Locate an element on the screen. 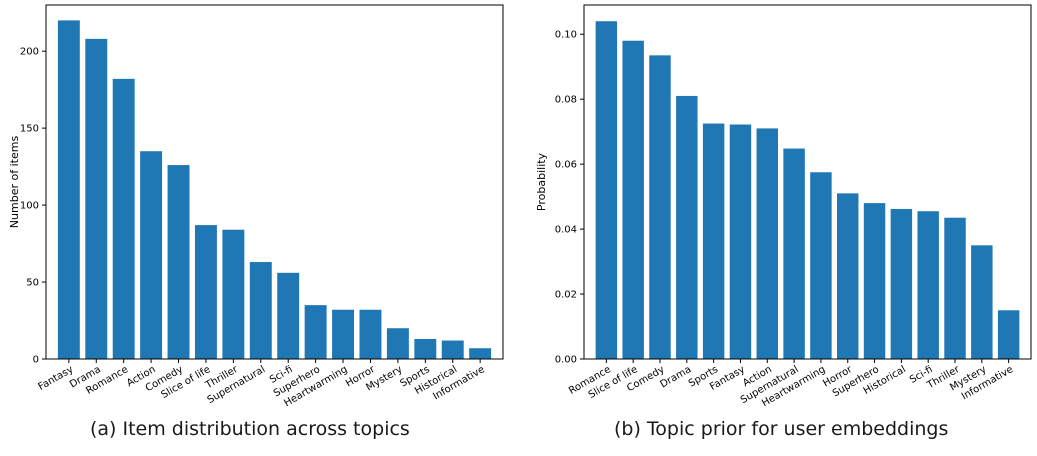 The image size is (1037, 456). y-tick-label: 50 is located at coordinates (32, 283).